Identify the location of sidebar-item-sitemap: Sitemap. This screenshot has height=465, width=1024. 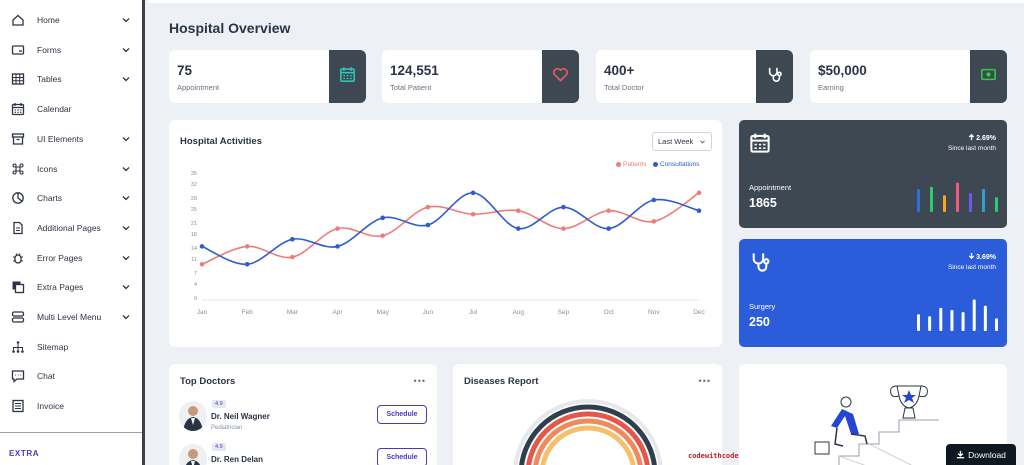
(71, 348).